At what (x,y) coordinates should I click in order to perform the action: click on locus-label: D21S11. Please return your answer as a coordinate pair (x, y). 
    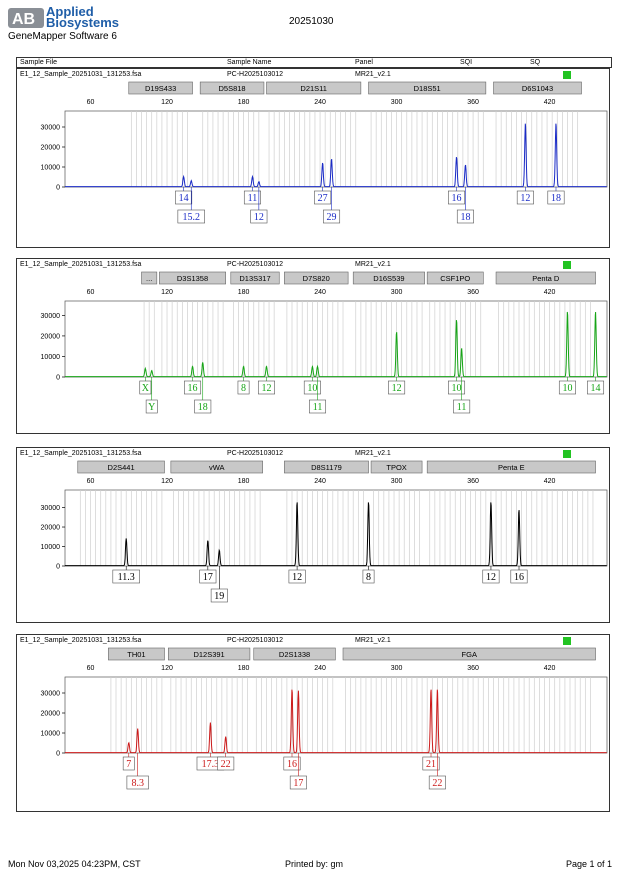
    Looking at the image, I should click on (313, 88).